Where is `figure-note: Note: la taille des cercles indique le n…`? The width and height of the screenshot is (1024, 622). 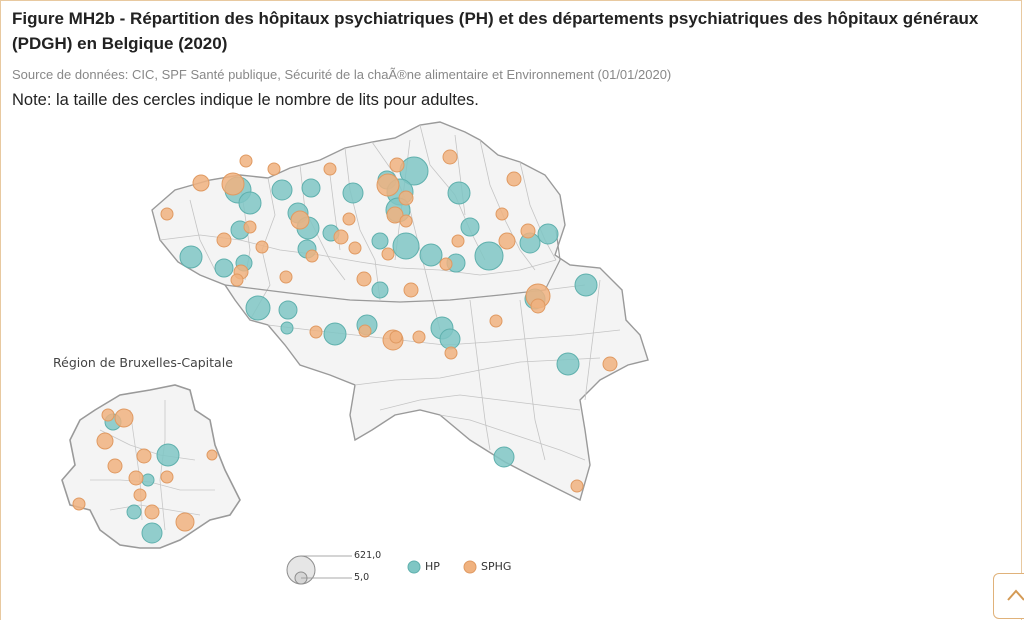
figure-note: Note: la taille des cercles indique le n… is located at coordinates (245, 100).